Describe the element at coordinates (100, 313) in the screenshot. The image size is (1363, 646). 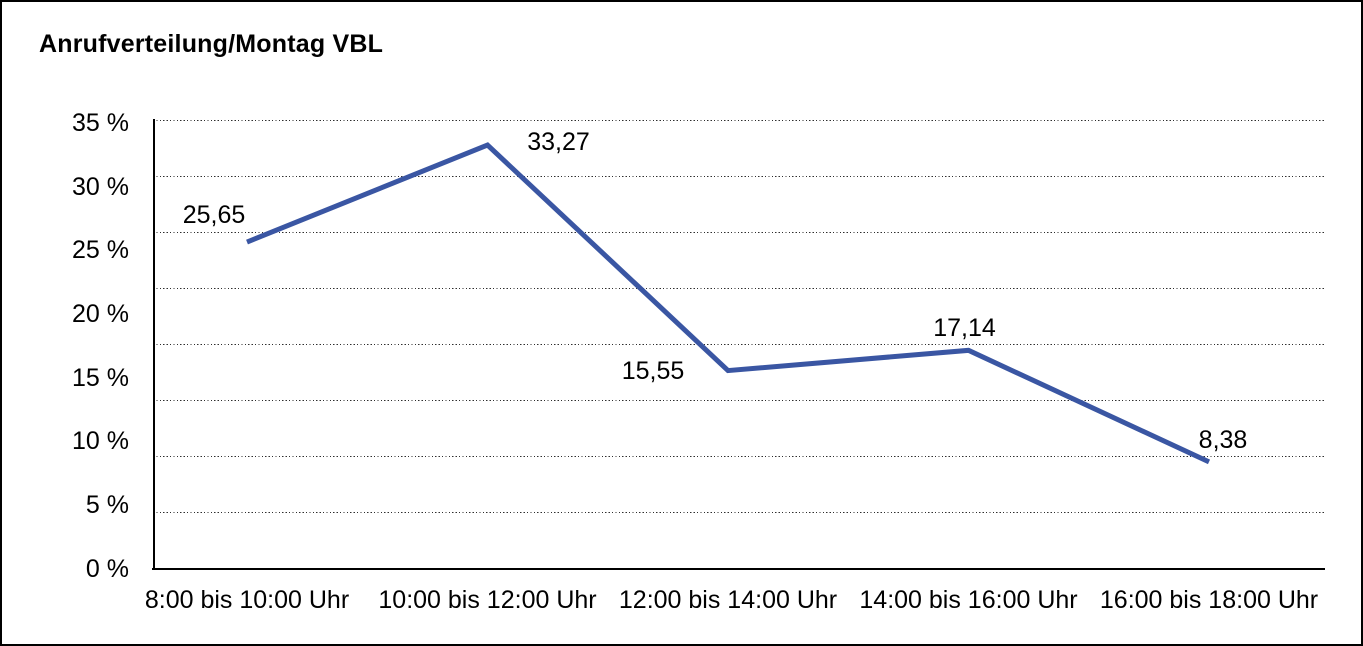
I see `y-tick-label: 20 %` at that location.